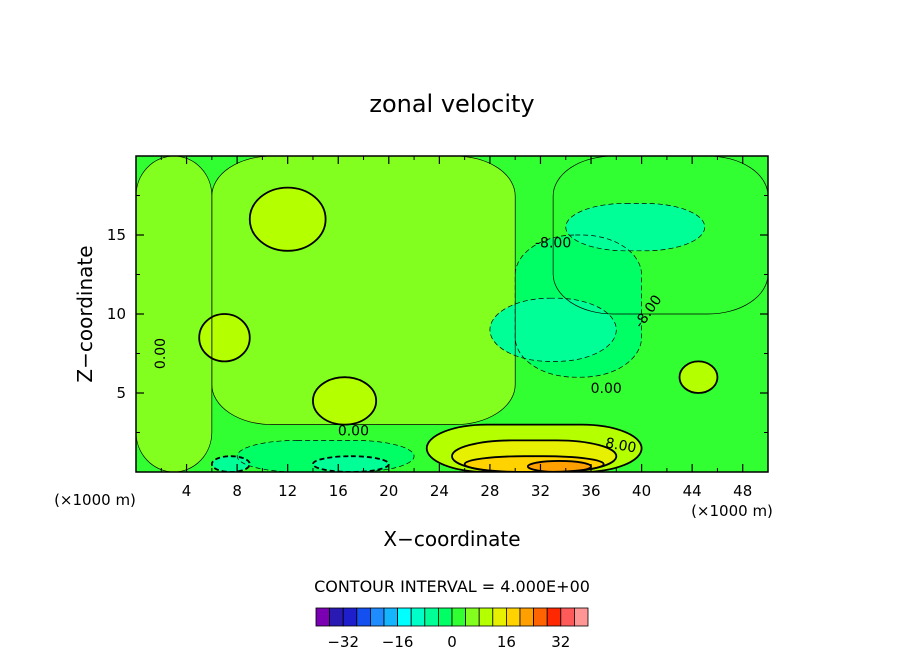  Describe the element at coordinates (95, 500) in the screenshot. I see `x-unit-label-left: (×1000 m)` at that location.